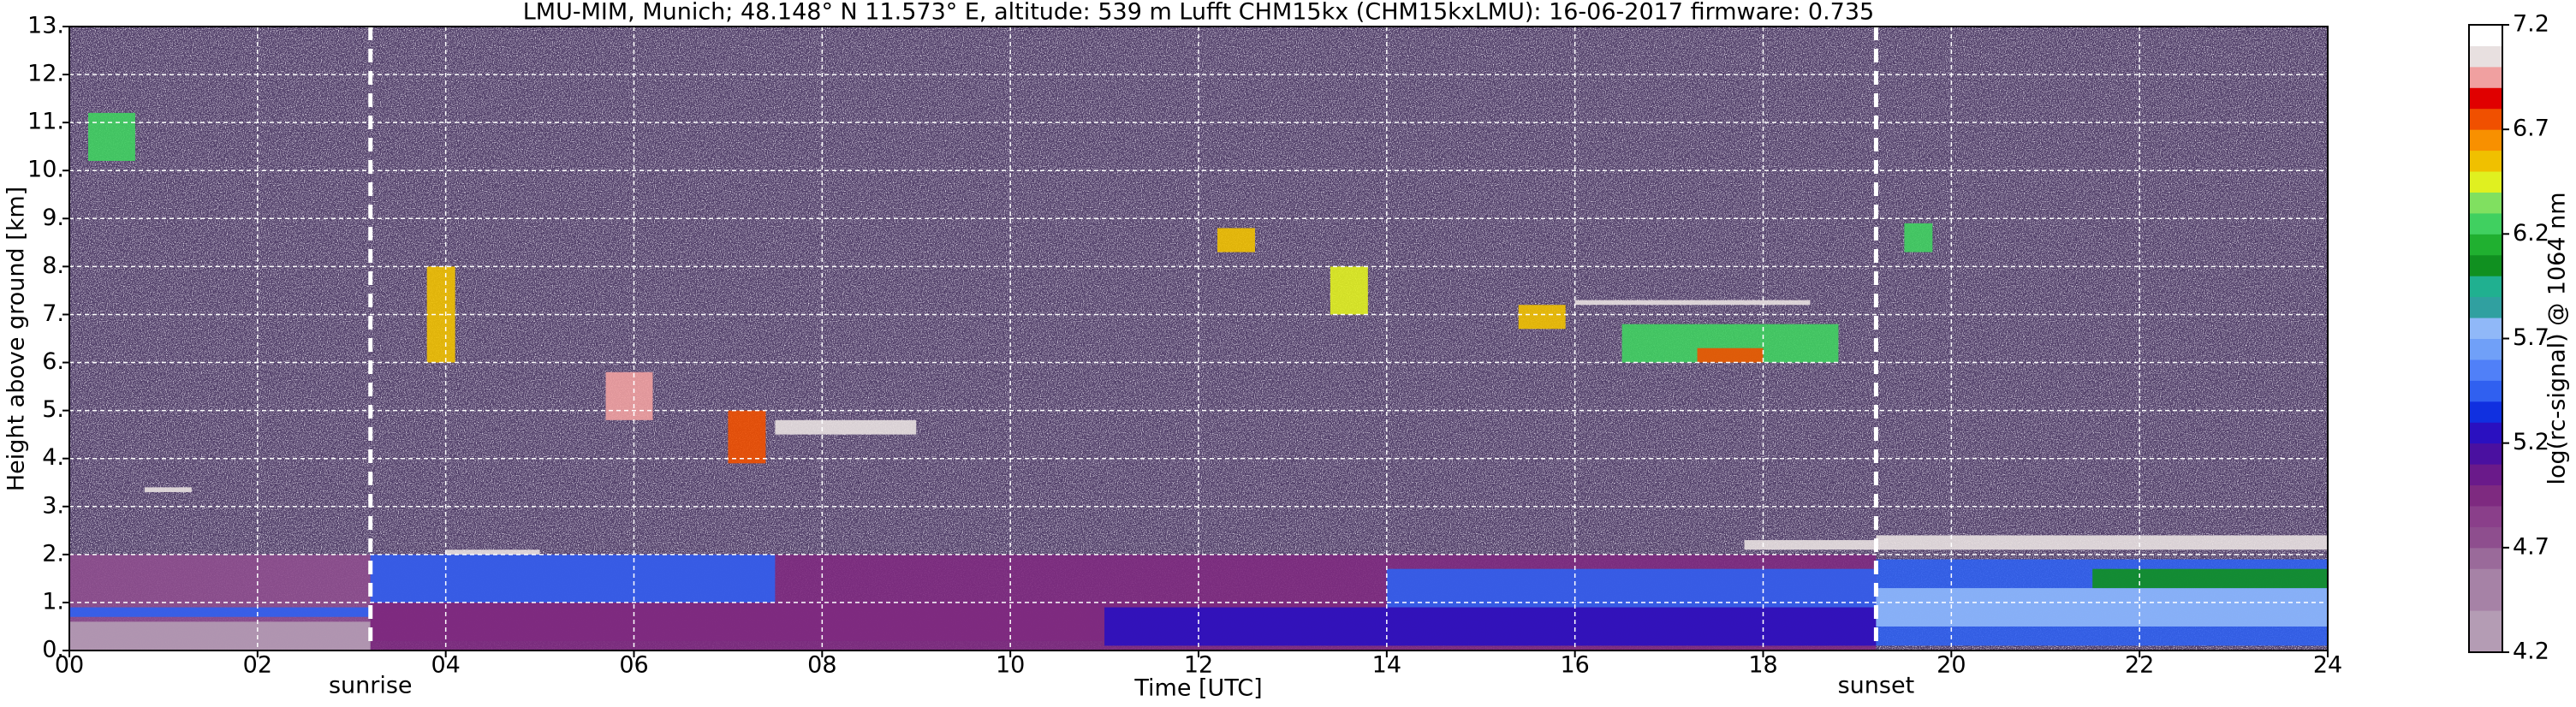 The height and width of the screenshot is (707, 2576). I want to click on x-tick-label: 18, so click(1763, 665).